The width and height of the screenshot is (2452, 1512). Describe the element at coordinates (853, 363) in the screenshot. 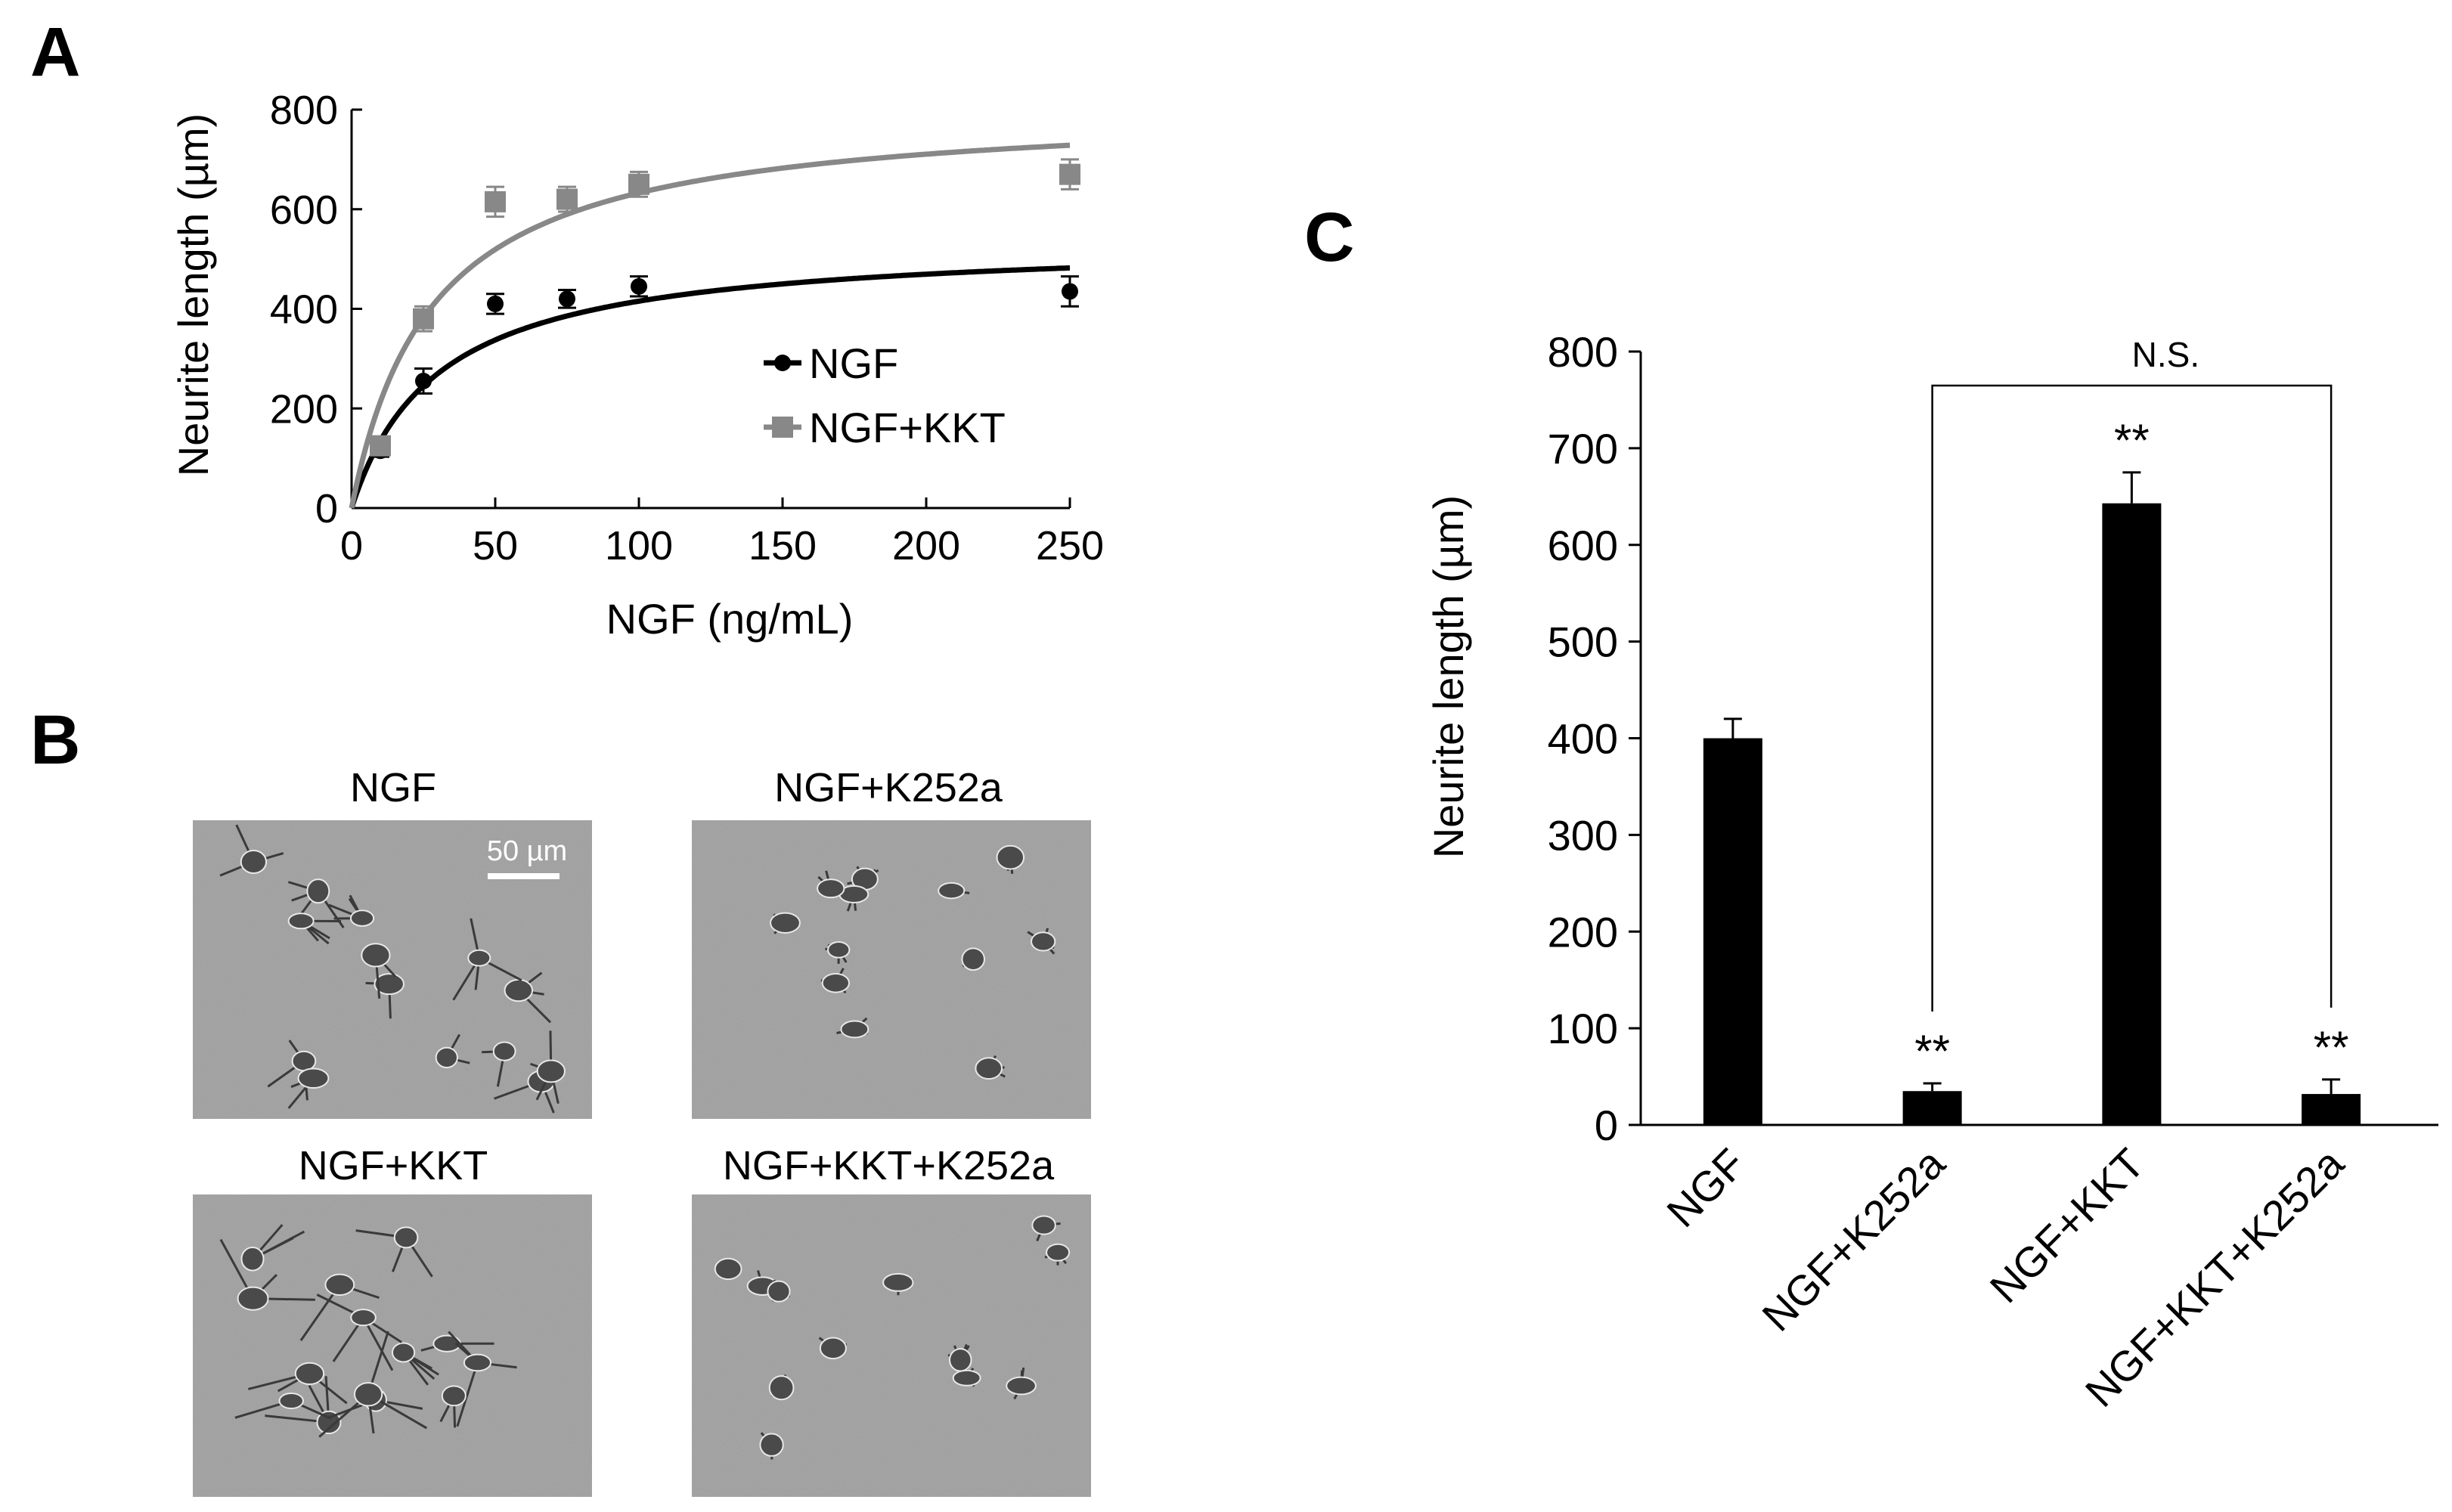

I see `a-legend-label: NGF` at that location.